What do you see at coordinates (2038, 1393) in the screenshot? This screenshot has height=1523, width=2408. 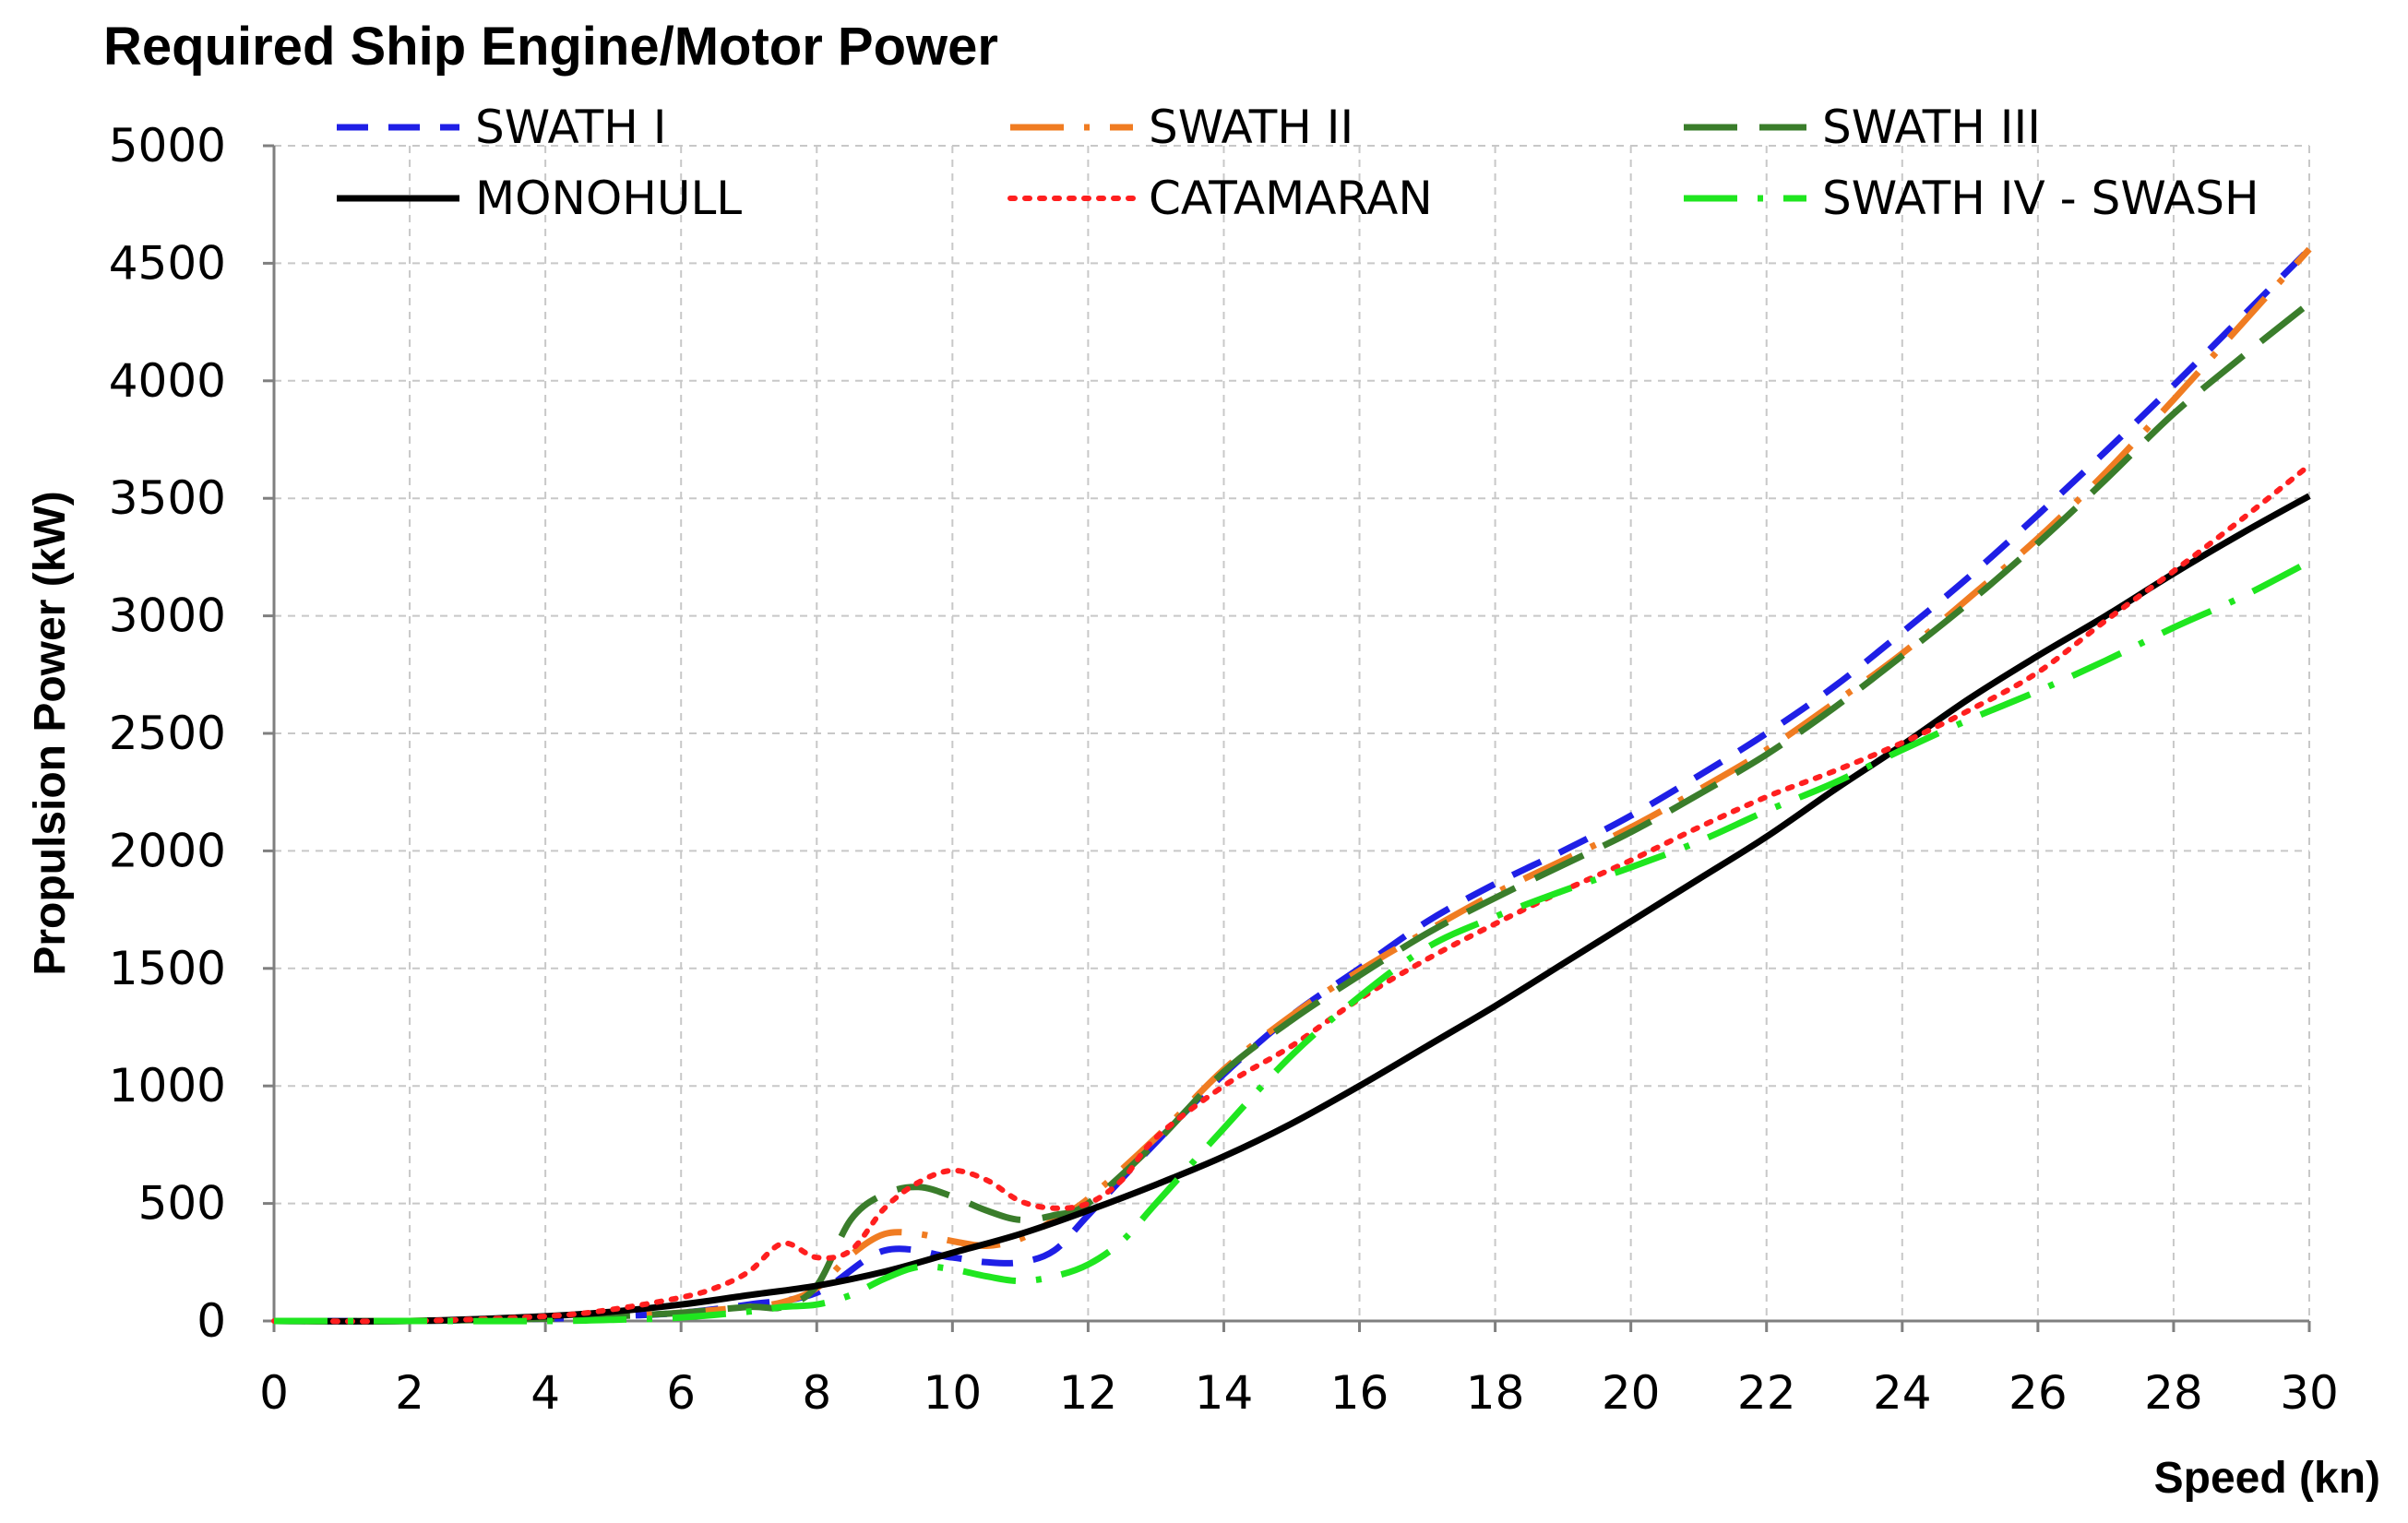 I see `x-tick-label-13: 26` at bounding box center [2038, 1393].